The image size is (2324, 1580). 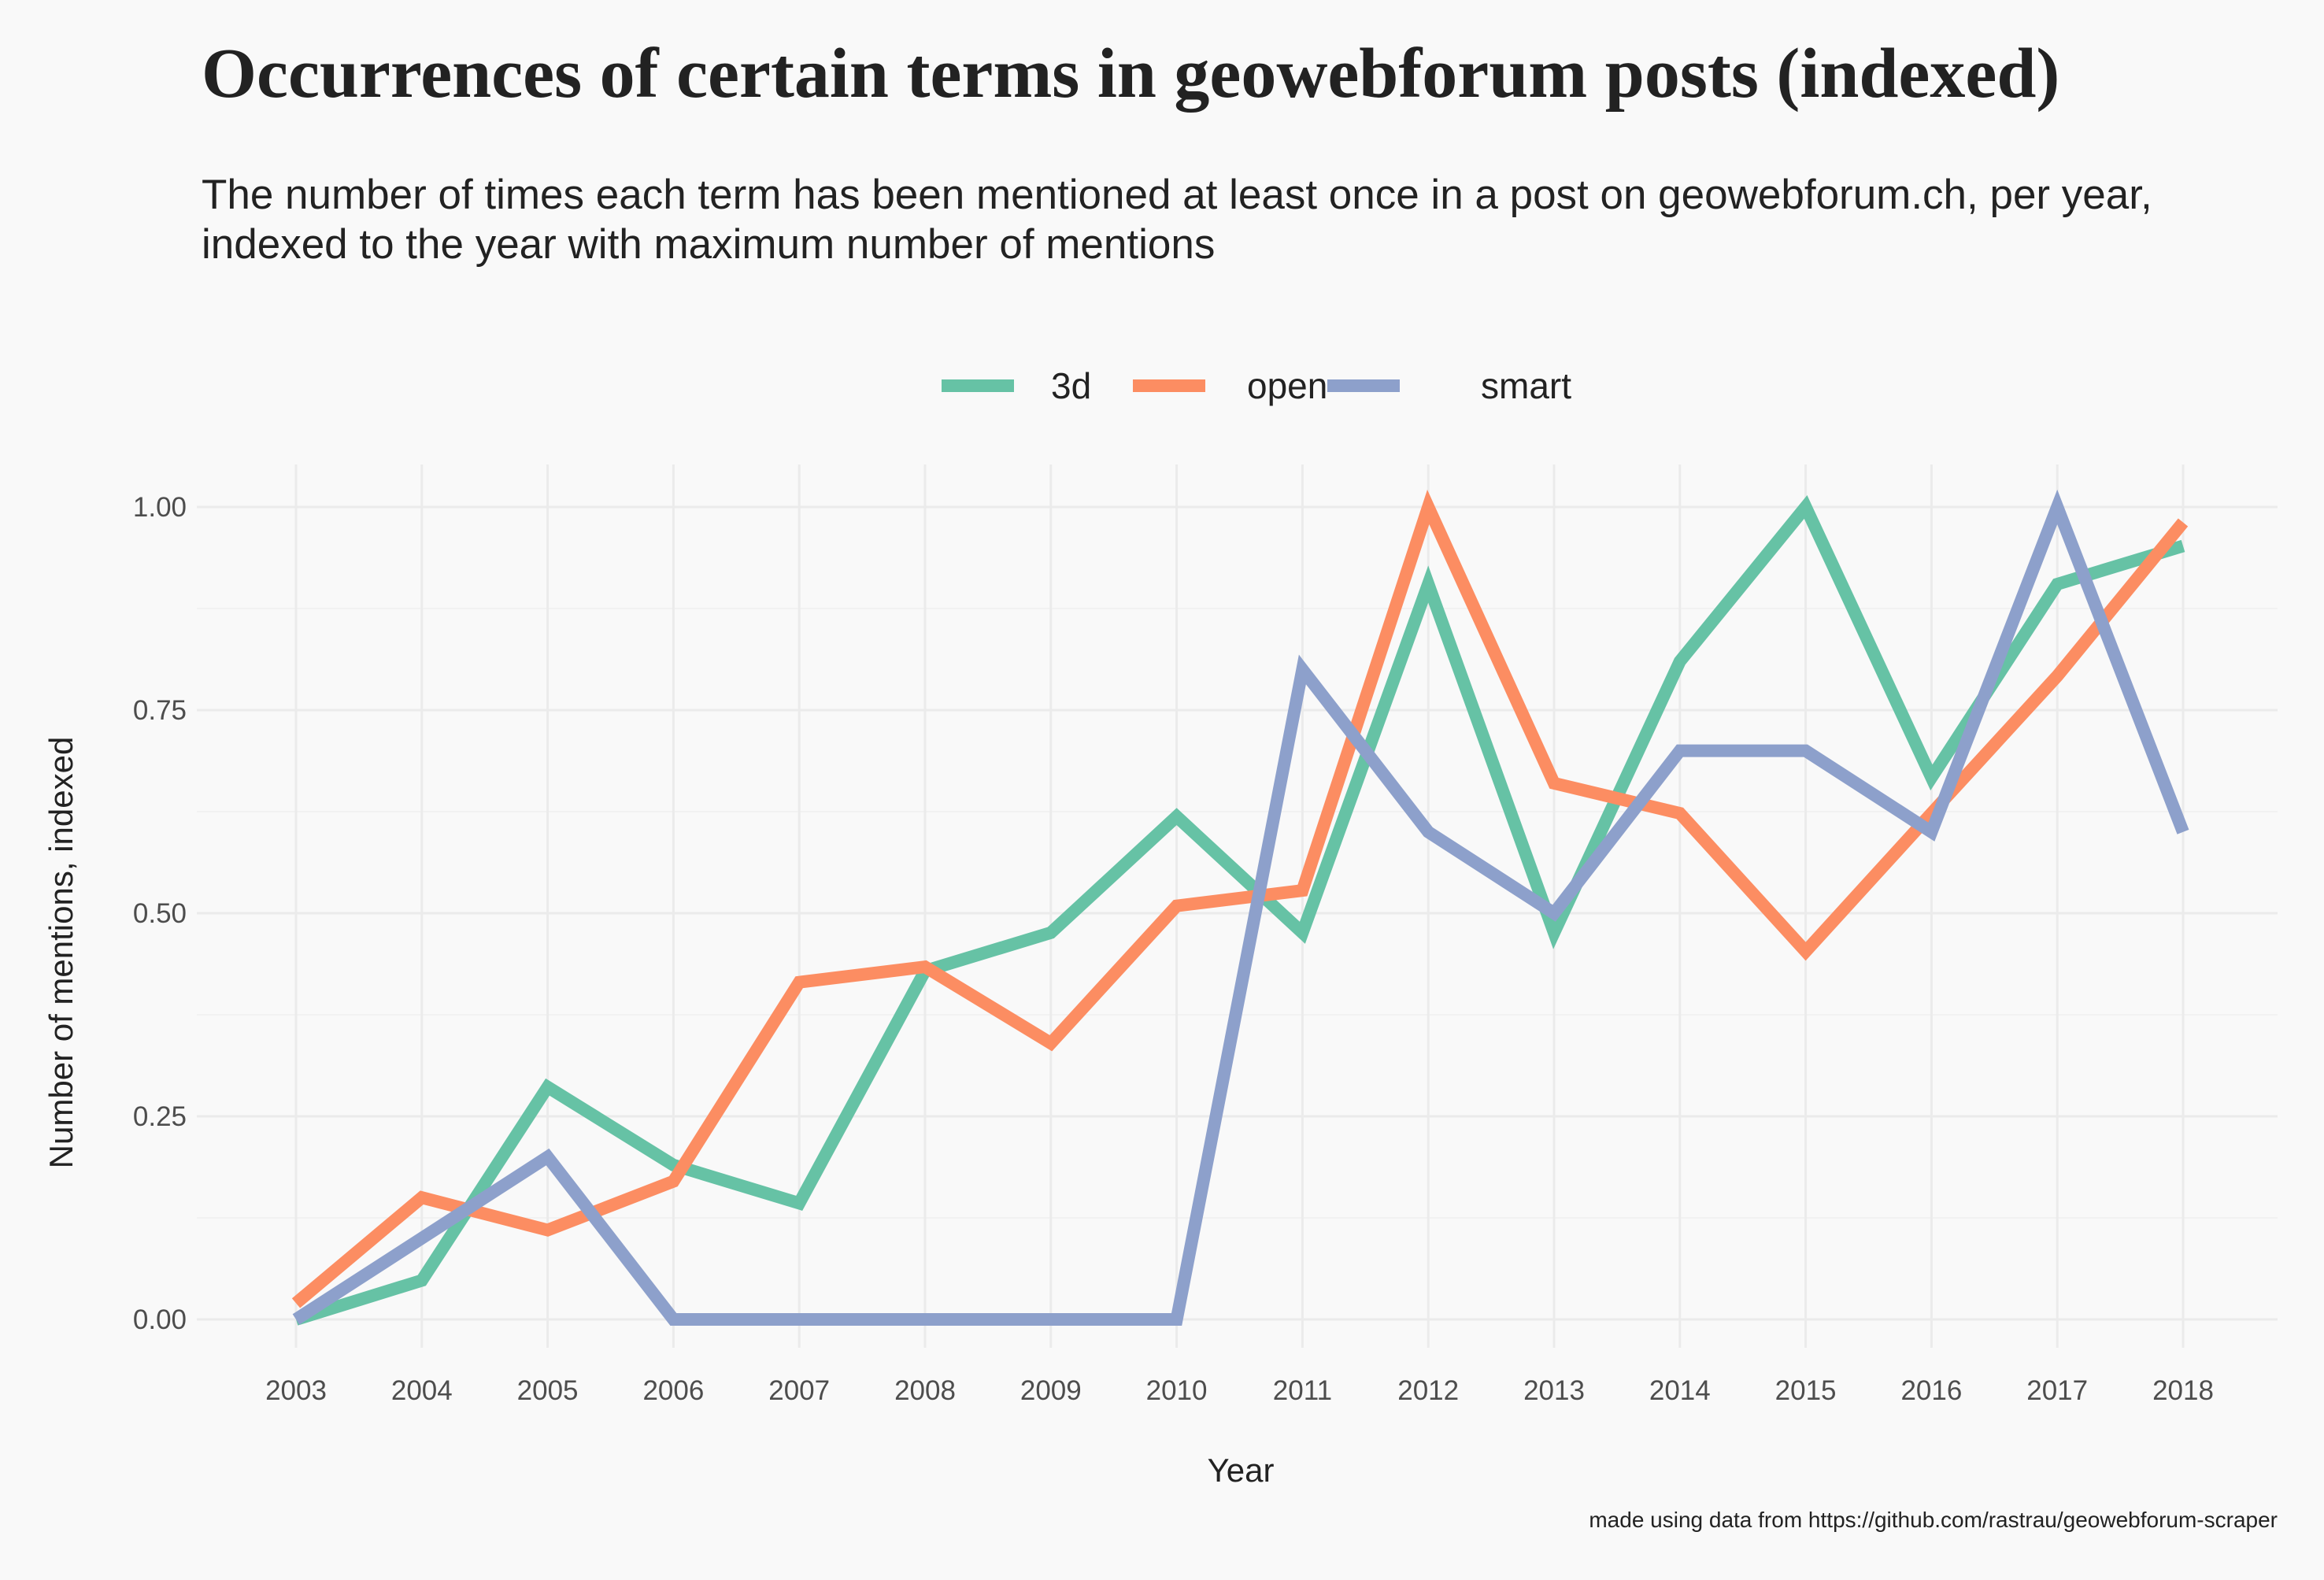 I want to click on x-tick-label: 2014, so click(x=1680, y=1390).